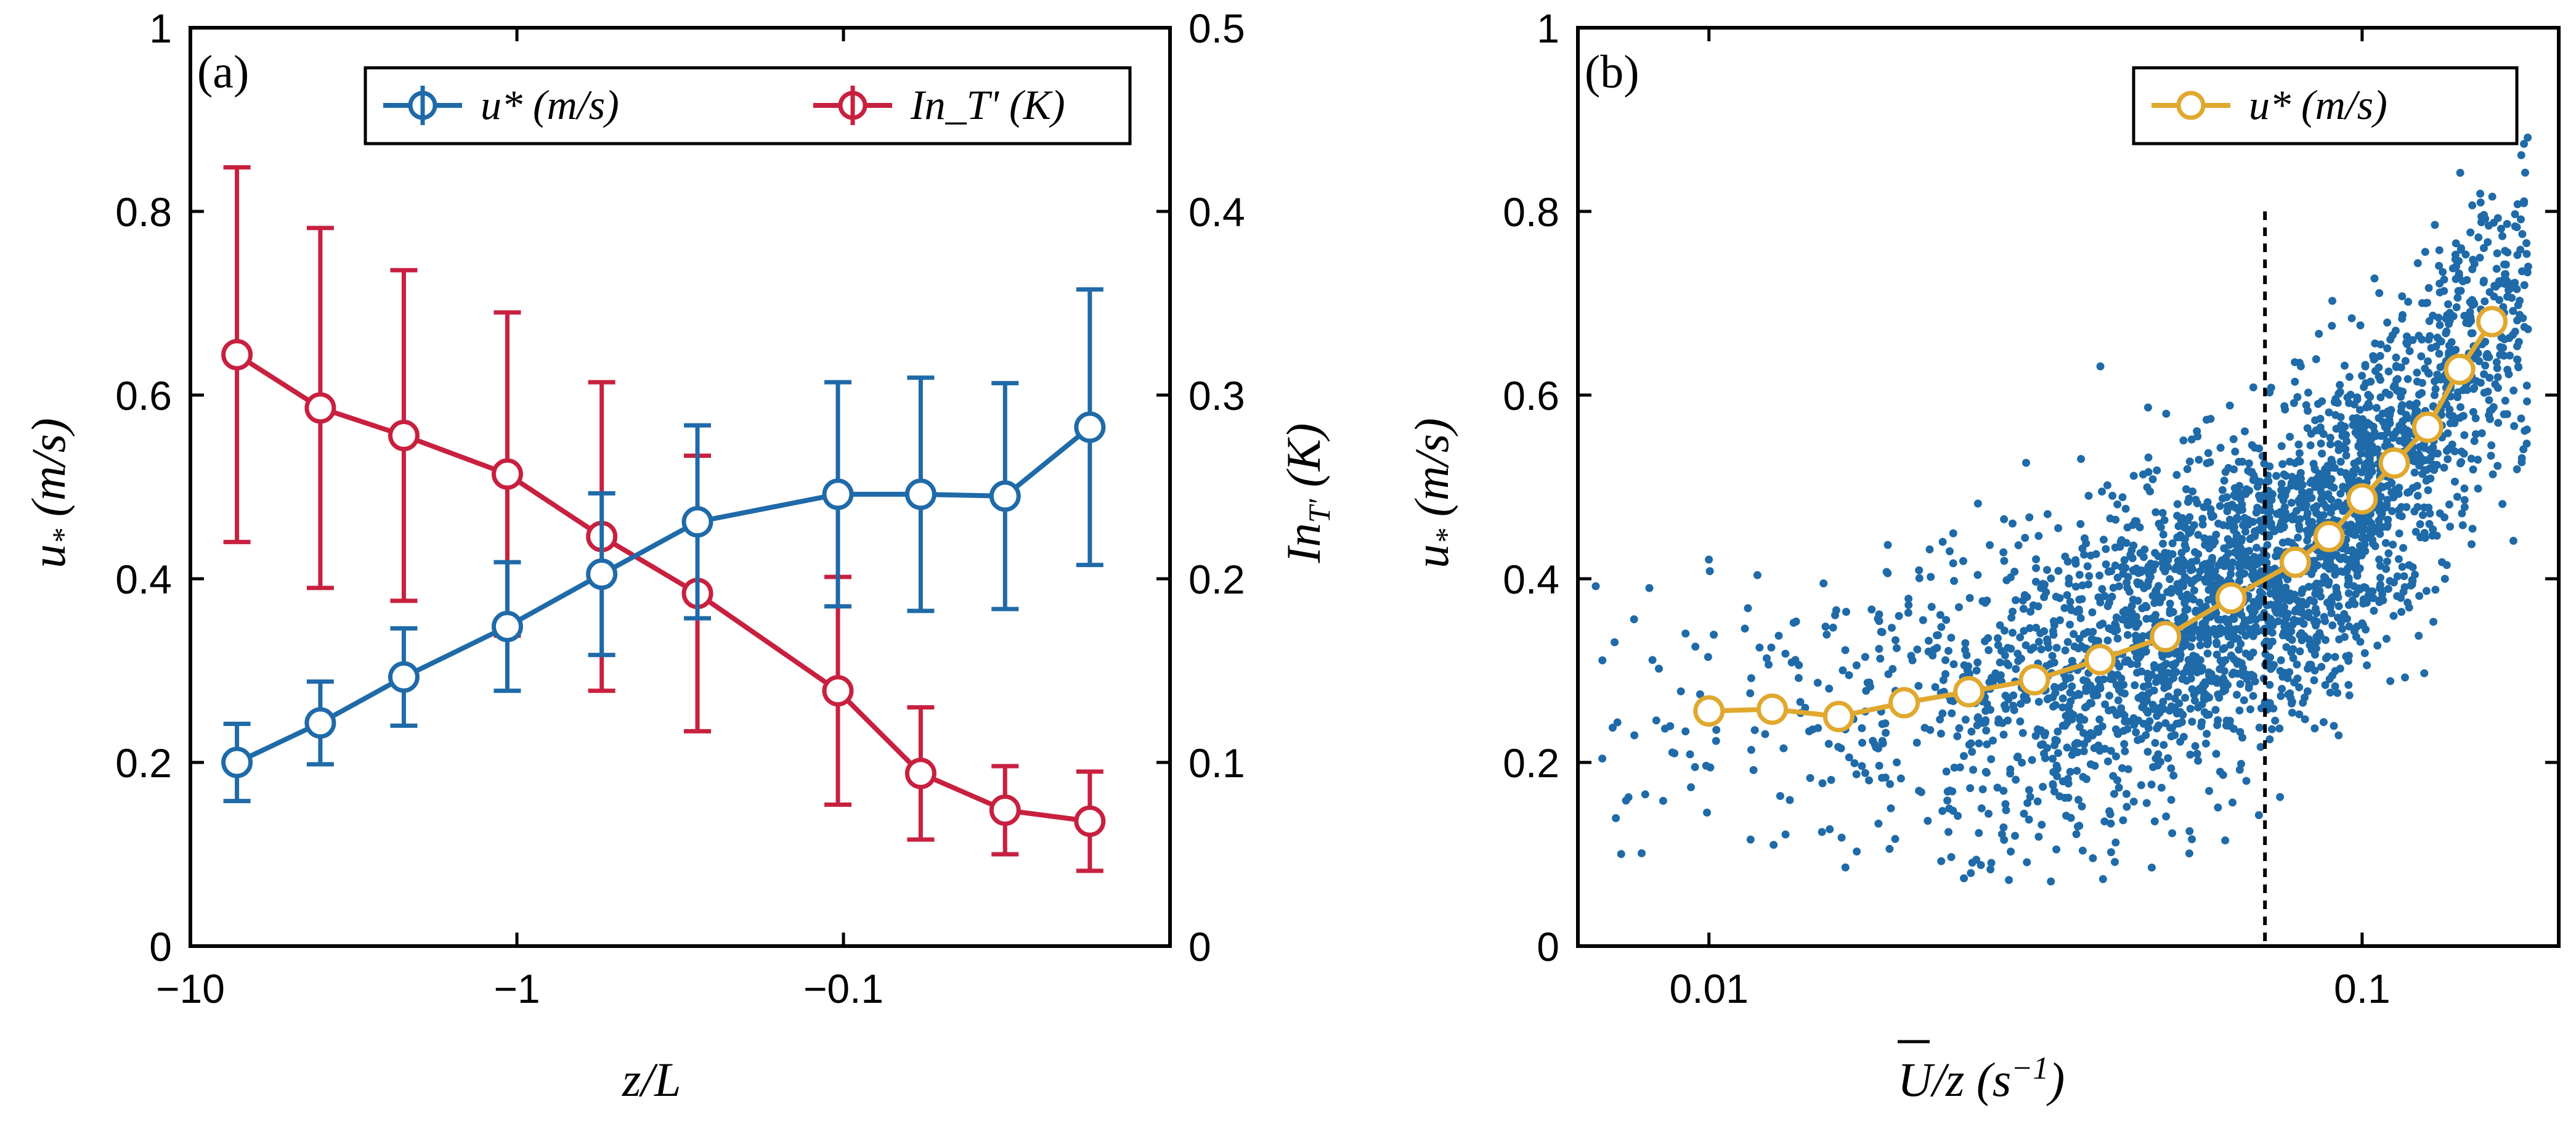  I want to click on data-point-u-star, so click(697, 522).